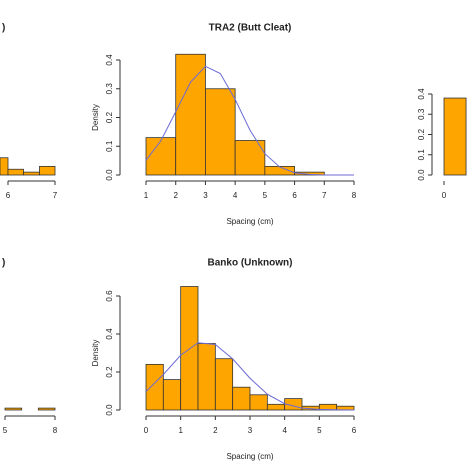 Image resolution: width=474 pixels, height=474 pixels. Describe the element at coordinates (250, 263) in the screenshot. I see `panel-title: Banko (Unknown)` at that location.